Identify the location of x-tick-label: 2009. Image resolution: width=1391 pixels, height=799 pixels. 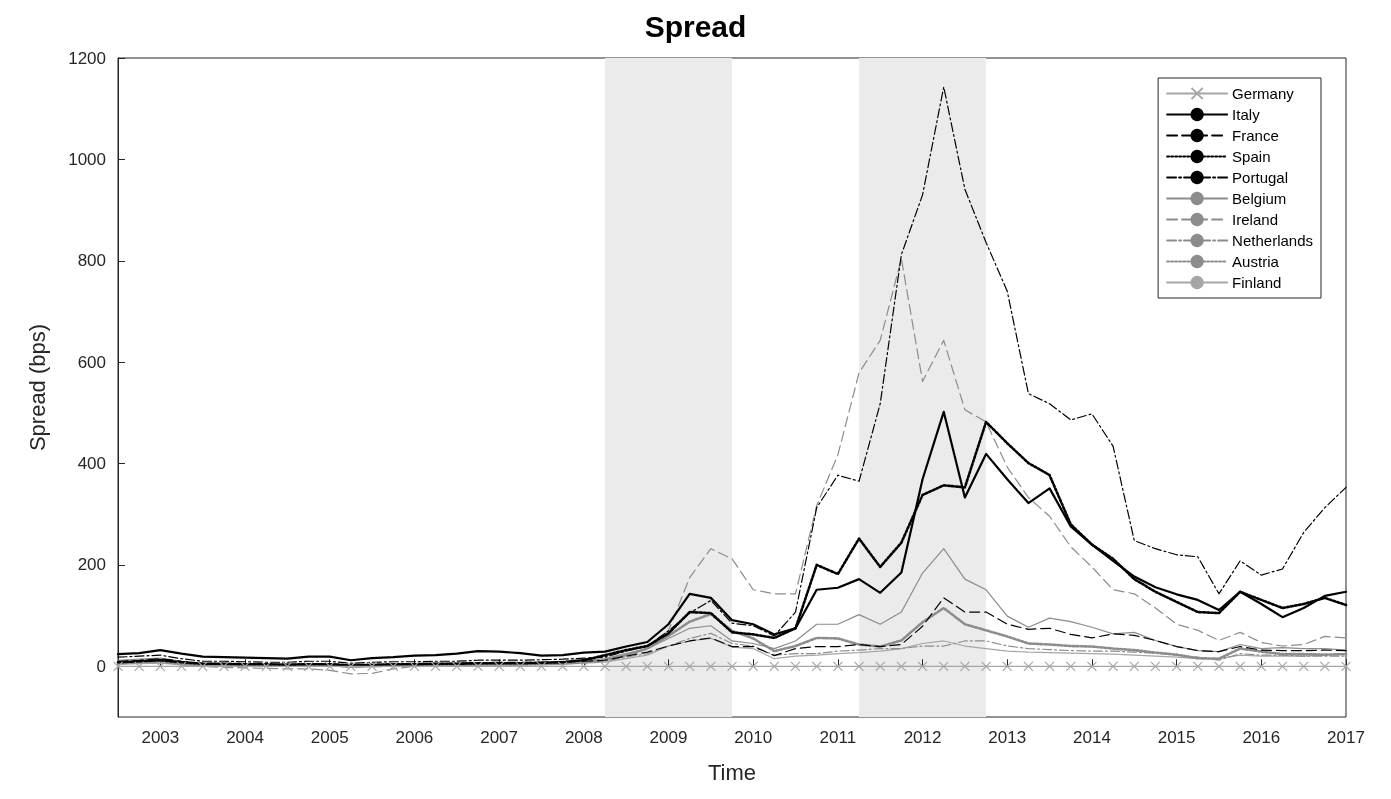
(668, 737).